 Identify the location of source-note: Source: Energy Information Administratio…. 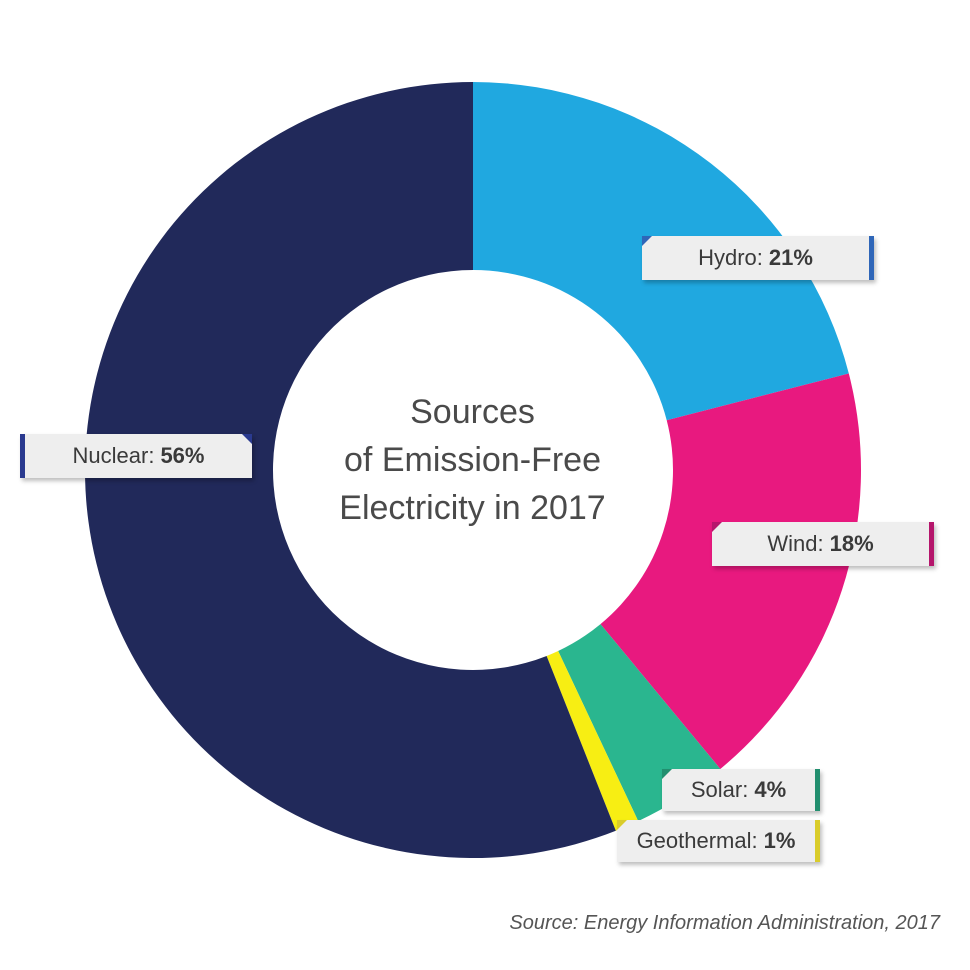
(724, 923).